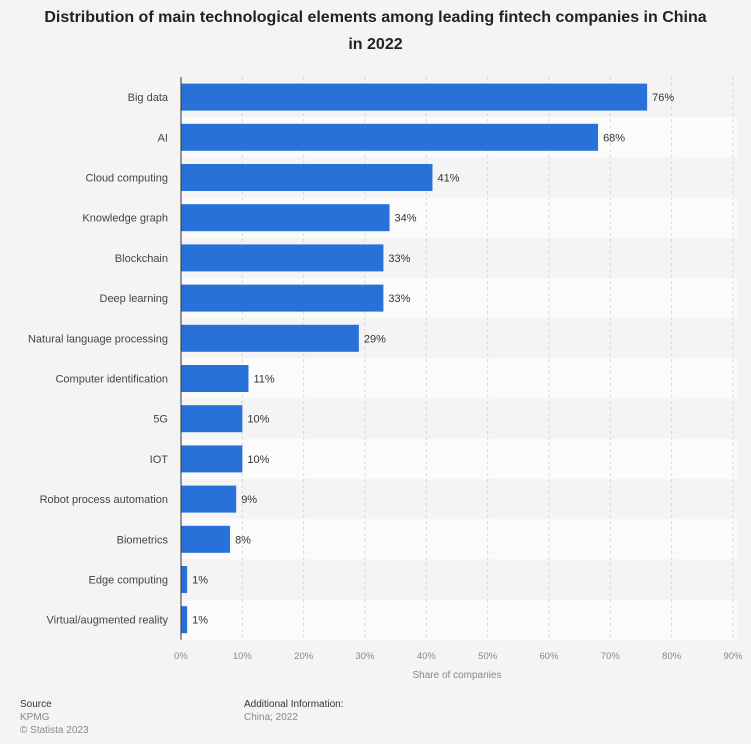 The height and width of the screenshot is (744, 751). What do you see at coordinates (614, 138) in the screenshot?
I see `data-label: 68%` at bounding box center [614, 138].